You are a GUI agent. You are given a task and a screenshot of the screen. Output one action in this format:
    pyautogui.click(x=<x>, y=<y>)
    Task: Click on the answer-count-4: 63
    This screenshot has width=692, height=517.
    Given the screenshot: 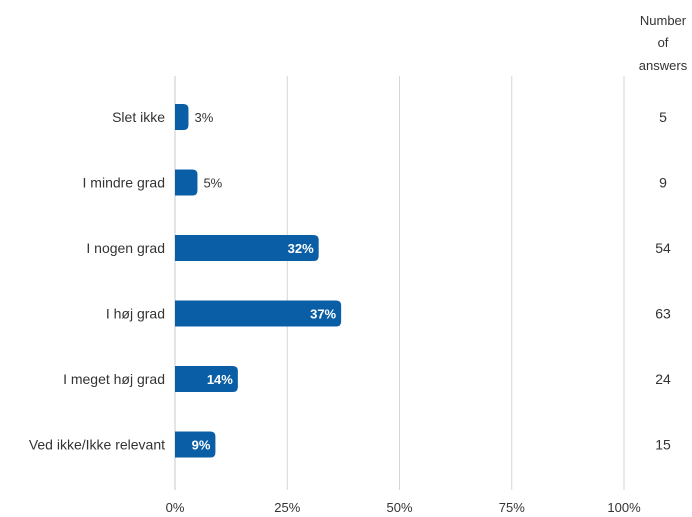 What is the action you would take?
    pyautogui.click(x=663, y=314)
    